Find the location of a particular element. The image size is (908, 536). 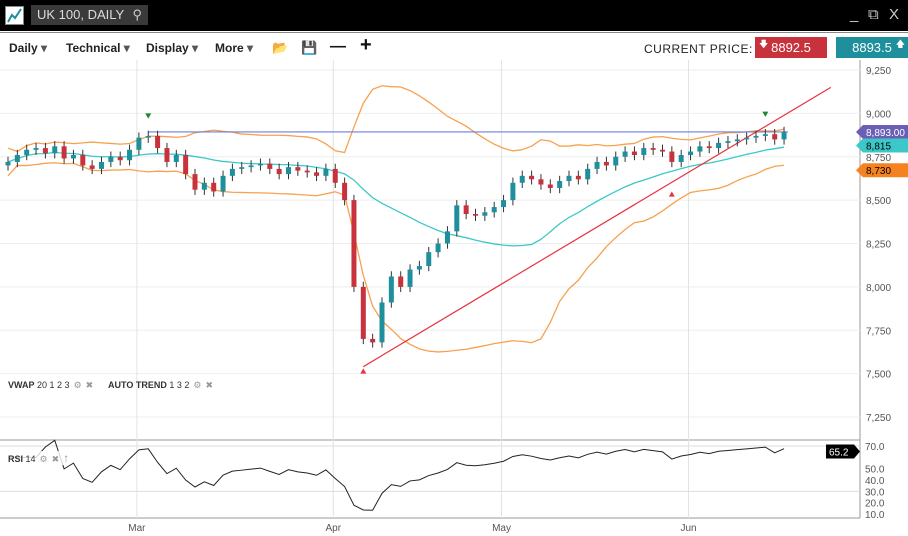

autotrend-params: 1 3 2 is located at coordinates (179, 385).